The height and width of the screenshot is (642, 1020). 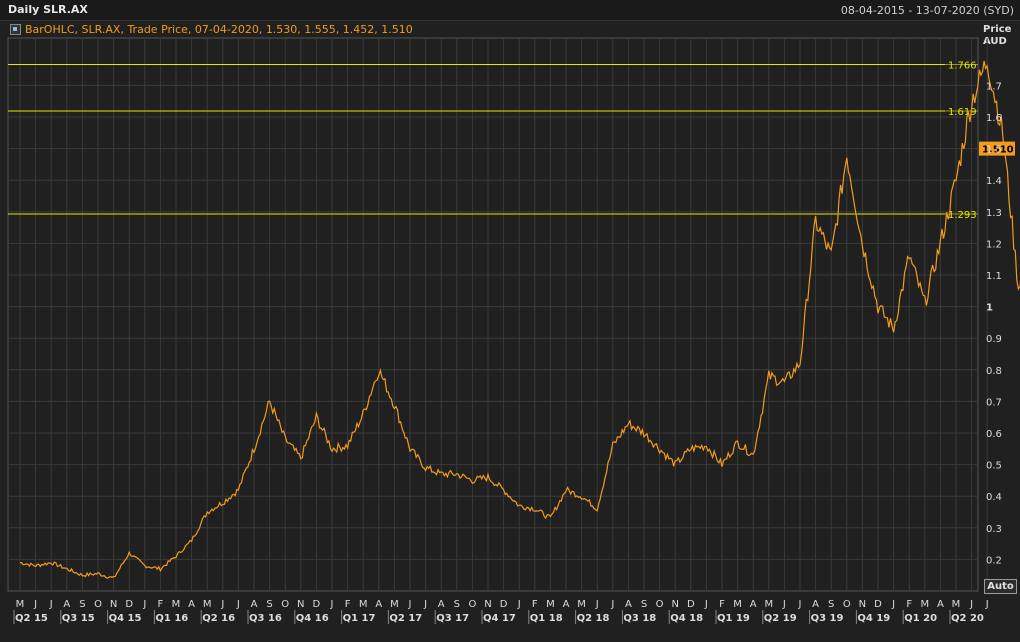 I want to click on y-tick-label: 1.7, so click(x=994, y=86).